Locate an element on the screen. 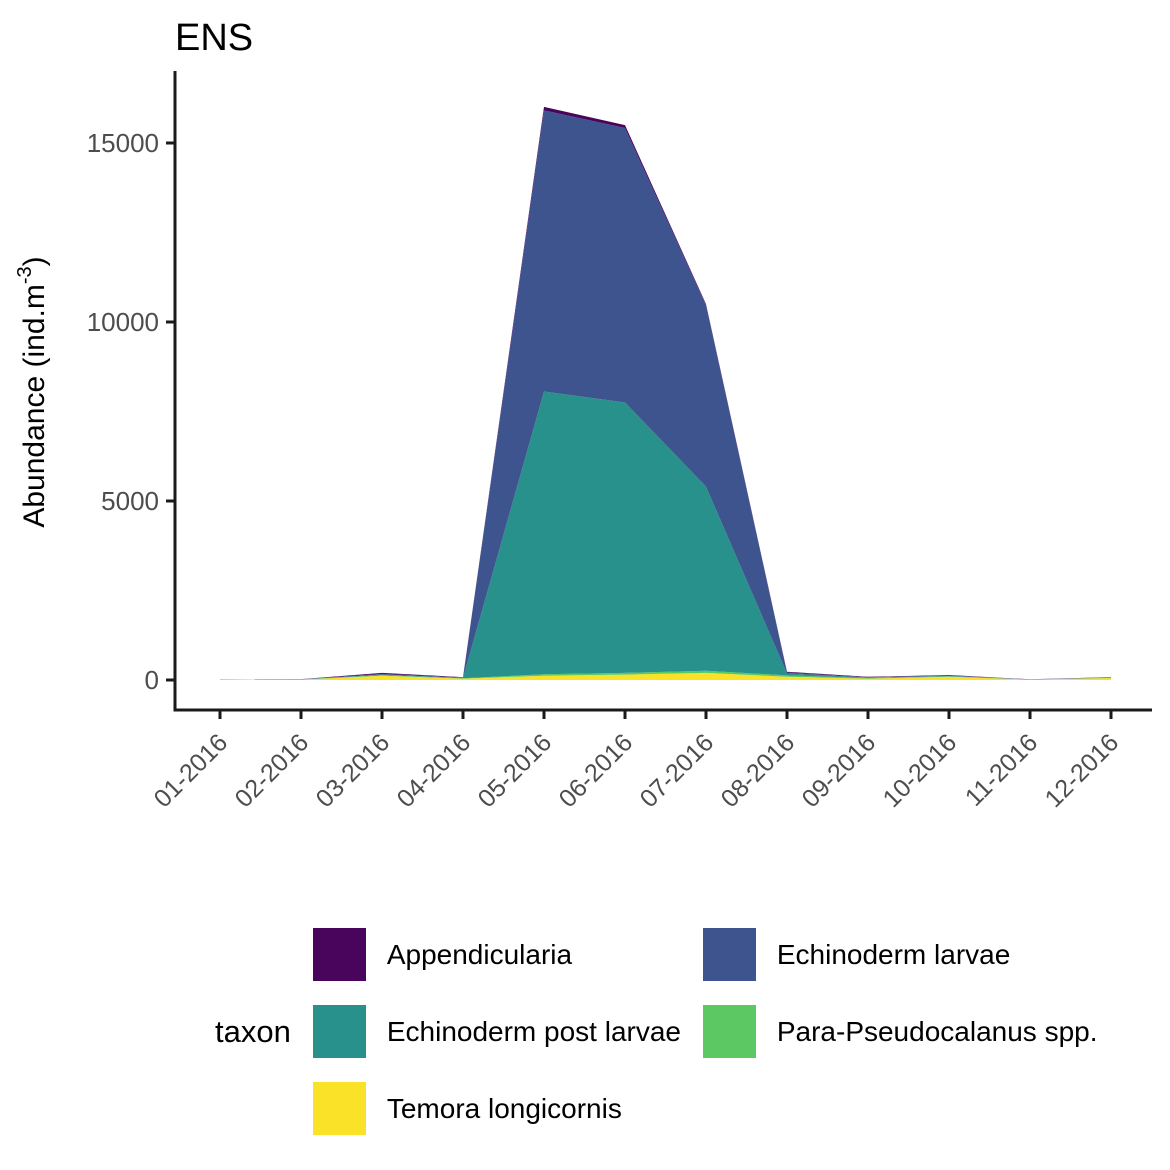  legend-item-echinoderm-larvae: Echinoderm larvae is located at coordinates (900, 954).